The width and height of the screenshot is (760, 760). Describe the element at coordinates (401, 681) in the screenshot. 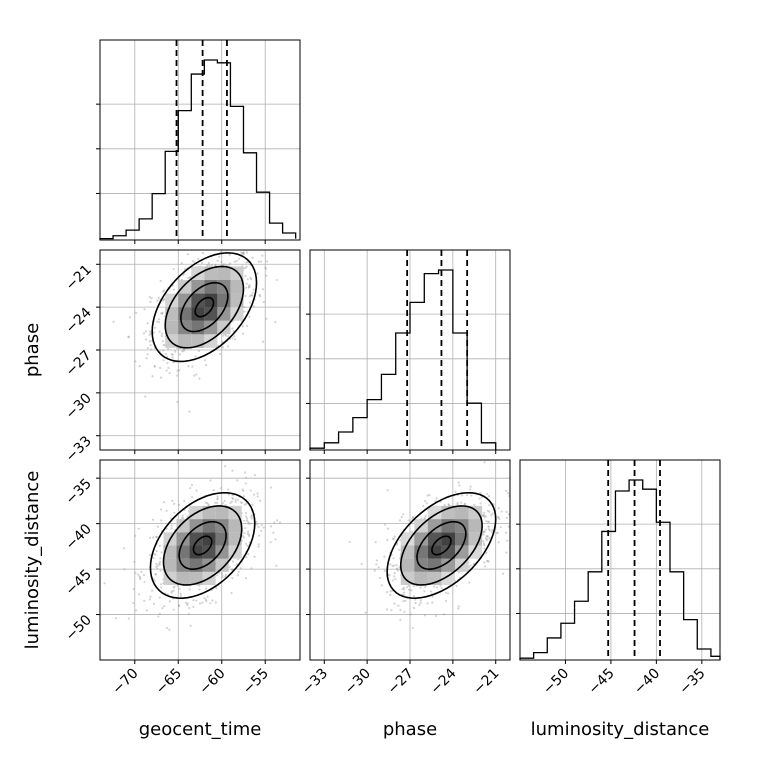

I see `x-tick-labels-phase: −33 −30 −27 −24 −21` at that location.